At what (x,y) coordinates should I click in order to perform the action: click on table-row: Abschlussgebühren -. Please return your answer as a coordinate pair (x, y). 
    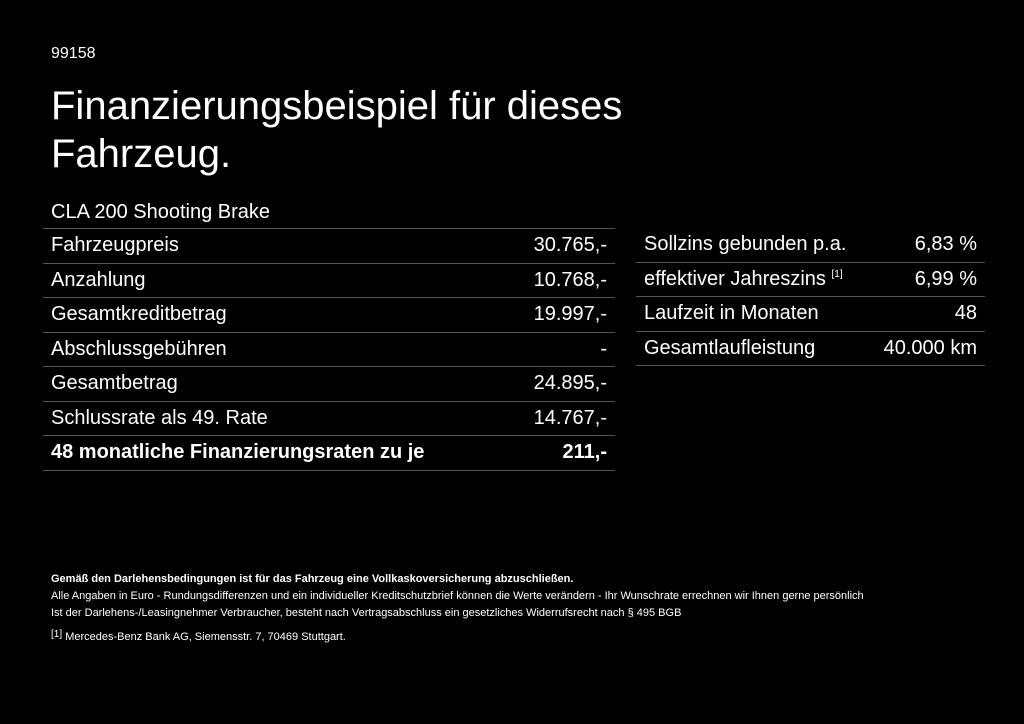
    Looking at the image, I should click on (329, 349).